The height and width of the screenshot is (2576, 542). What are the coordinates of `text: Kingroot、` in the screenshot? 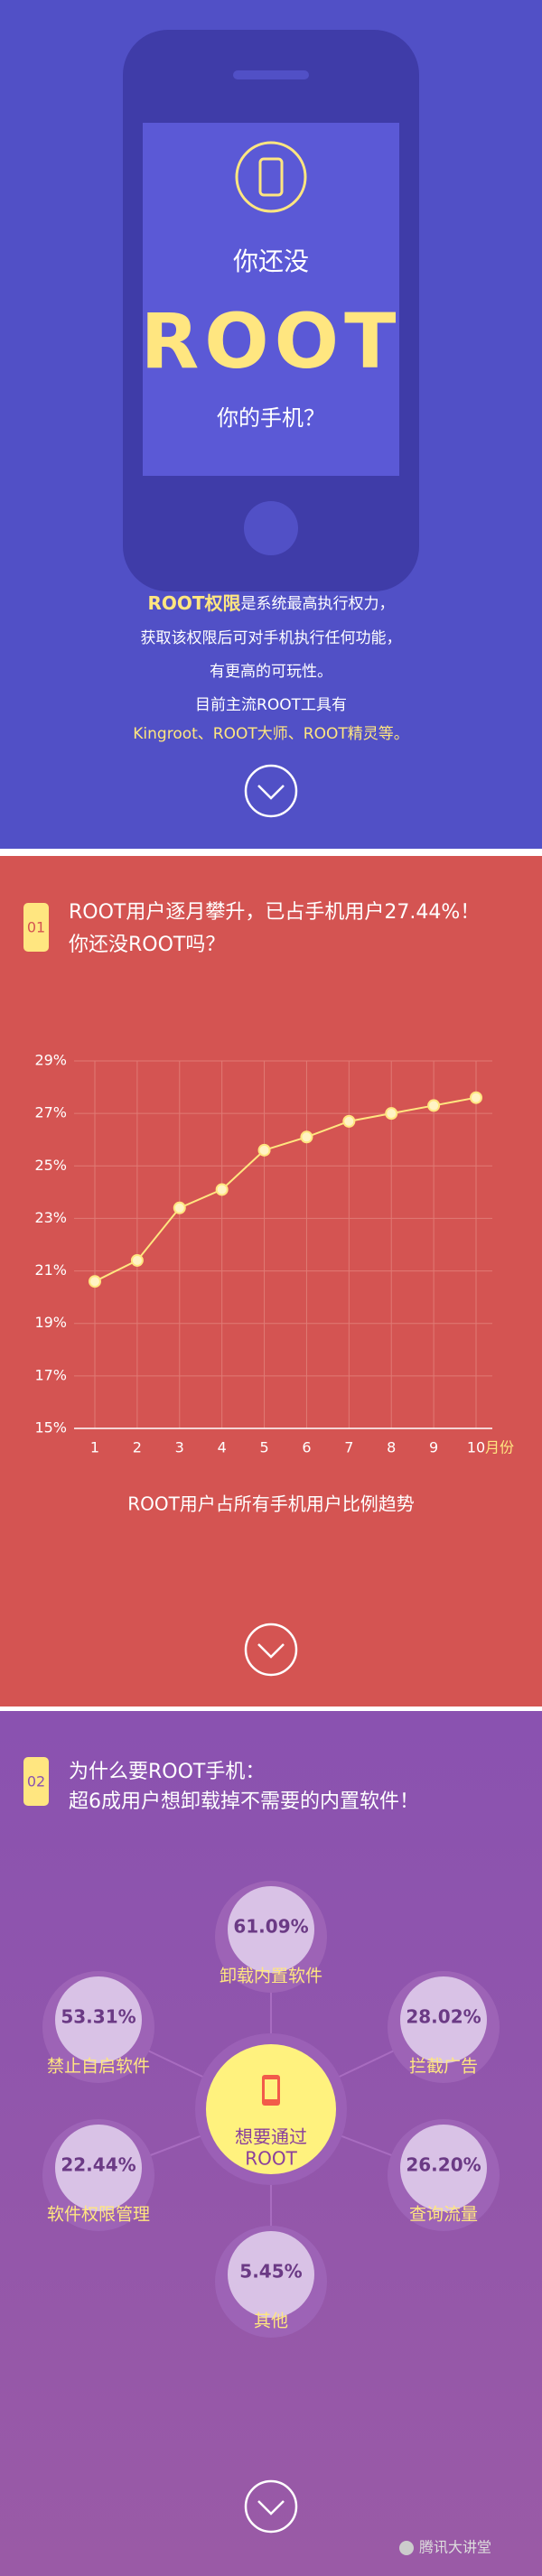 It's located at (173, 734).